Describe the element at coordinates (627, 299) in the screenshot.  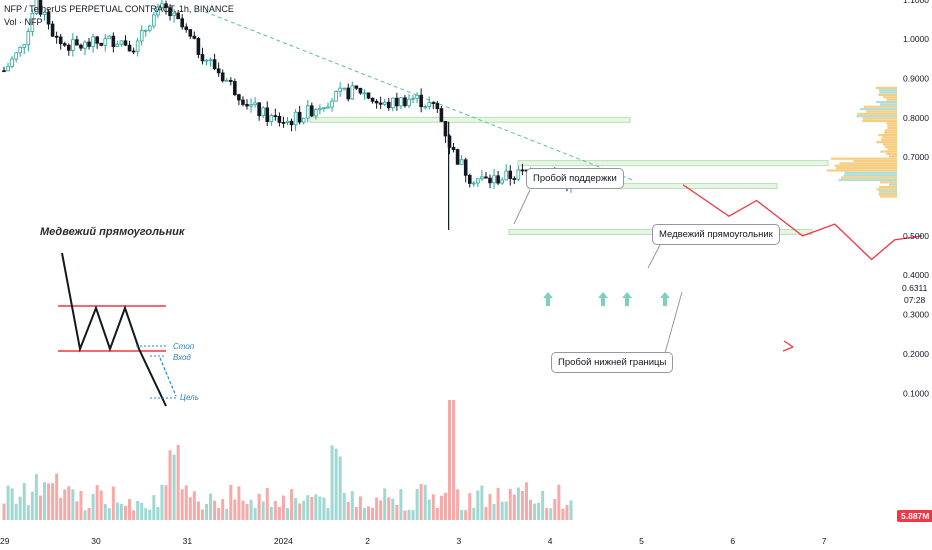
I see `up-arrow` at that location.